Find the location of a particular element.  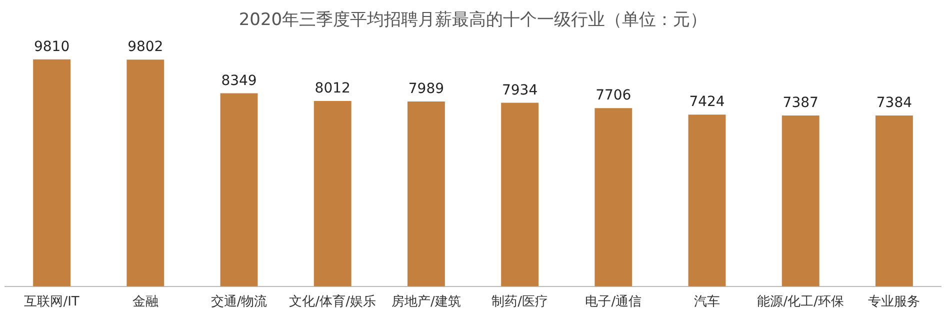

data-label: 7424 is located at coordinates (707, 102).